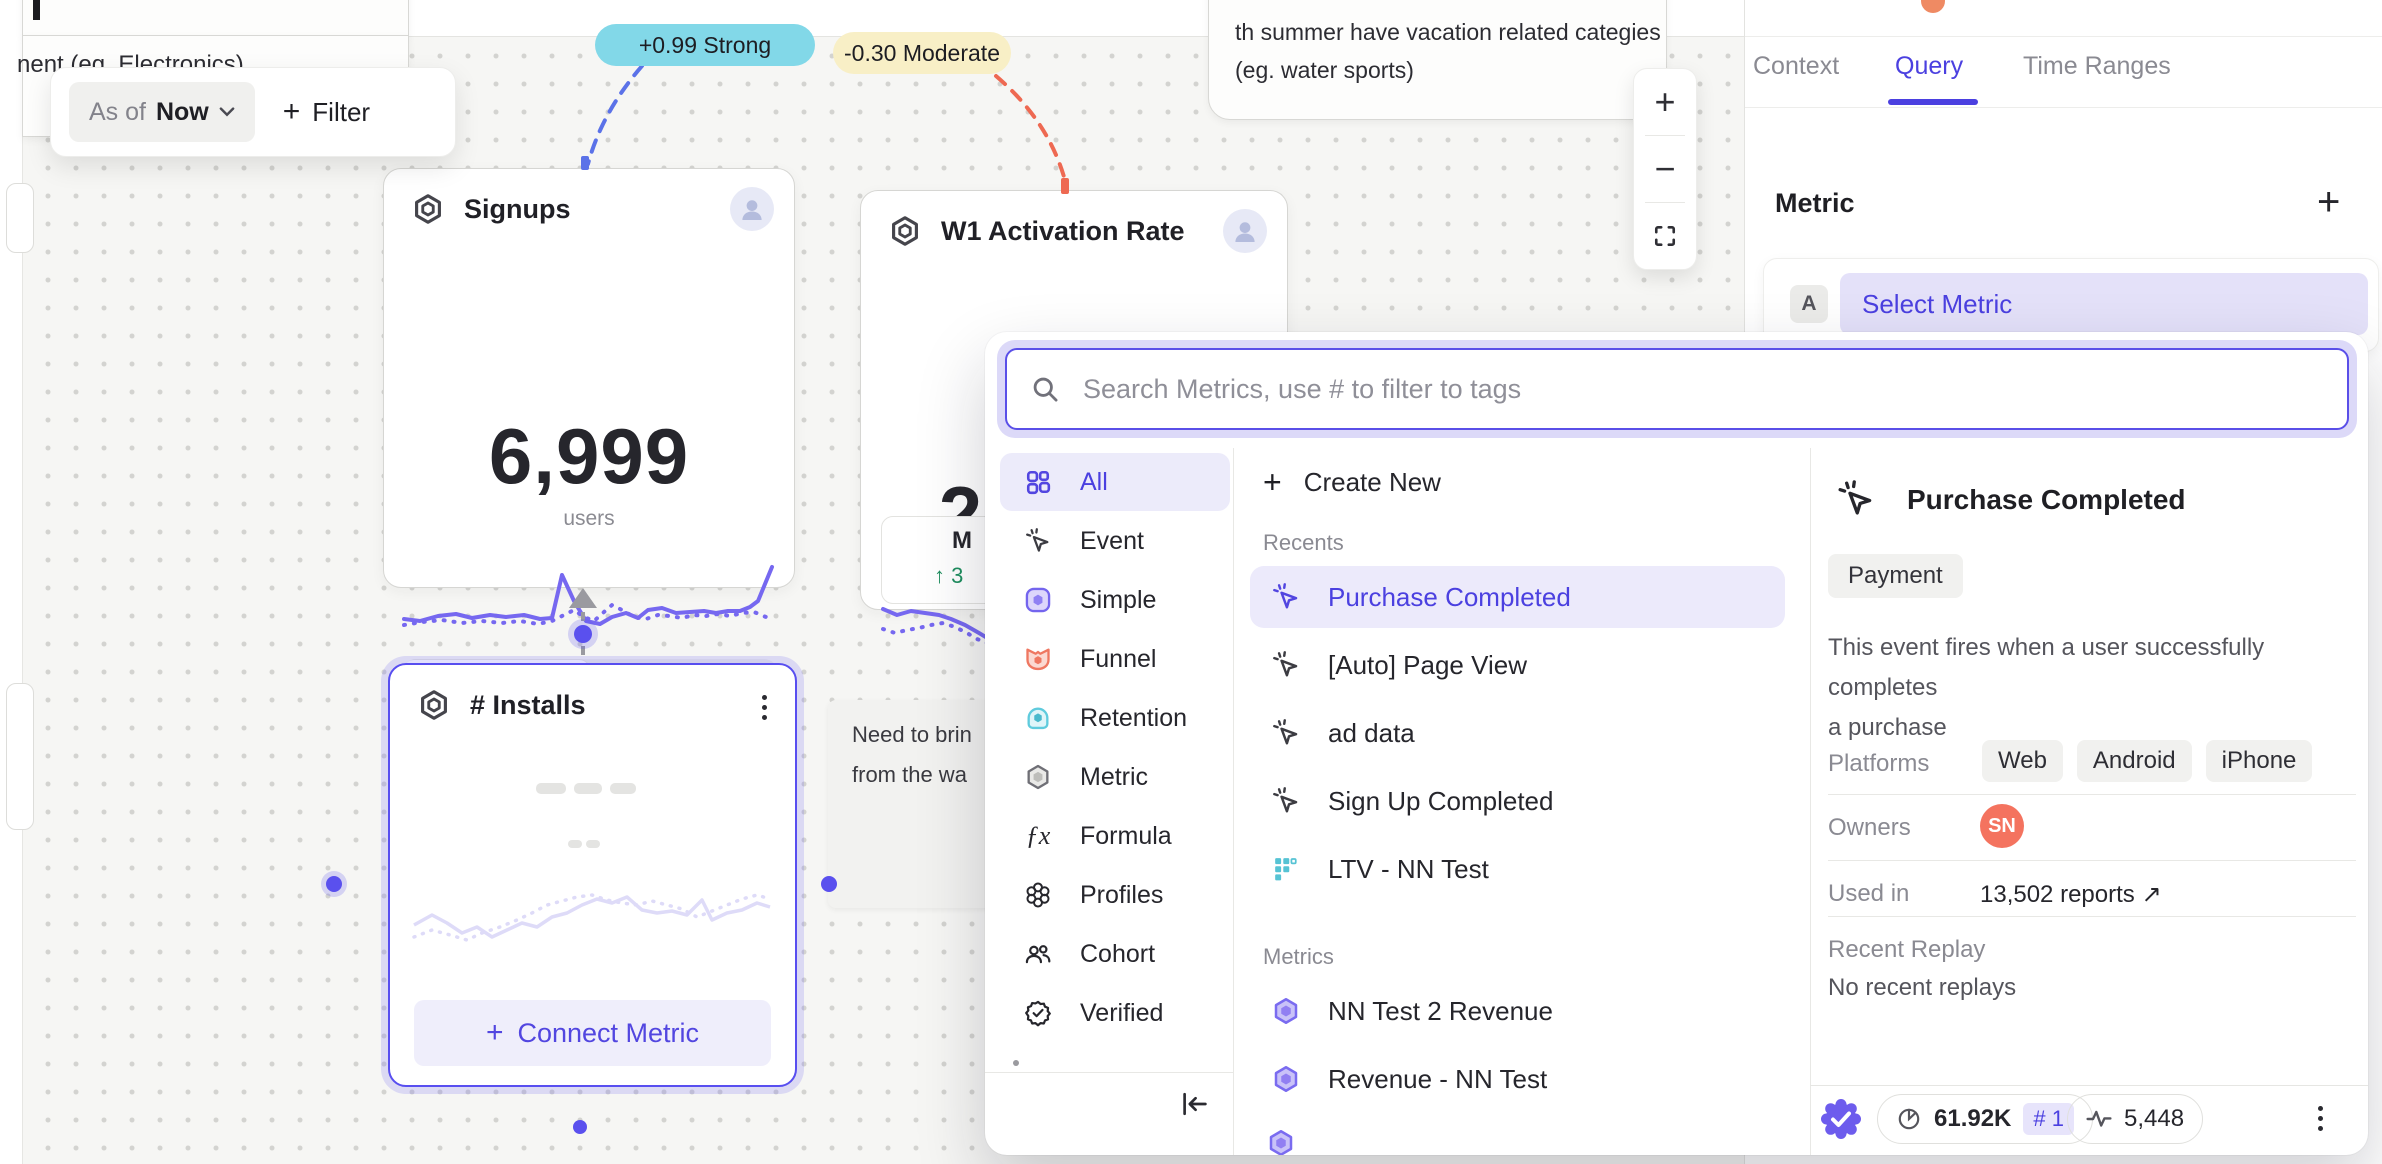 This screenshot has width=2382, height=1164. I want to click on add-filter-button: + Filter, so click(326, 112).